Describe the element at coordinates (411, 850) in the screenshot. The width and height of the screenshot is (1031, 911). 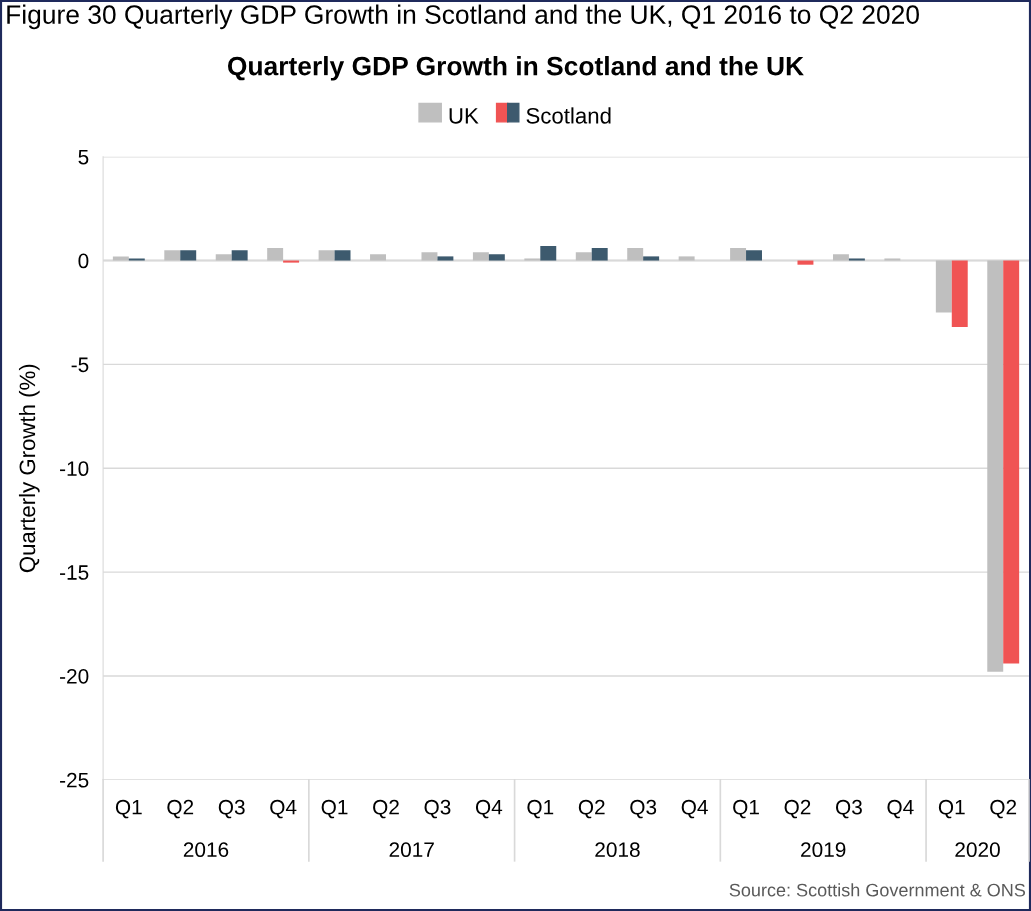
I see `text: 2017` at that location.